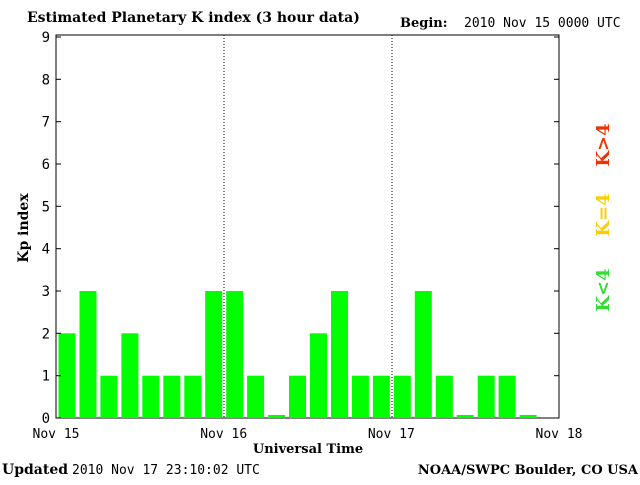 The width and height of the screenshot is (640, 485). Describe the element at coordinates (56, 434) in the screenshot. I see `x-tick-label: Nov 15` at that location.